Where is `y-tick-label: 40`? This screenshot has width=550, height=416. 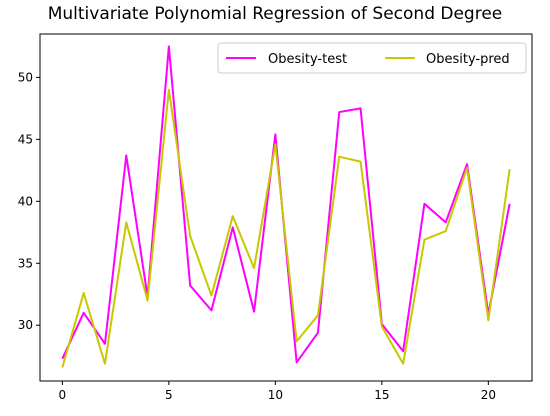
y-tick-label: 40 is located at coordinates (25, 201).